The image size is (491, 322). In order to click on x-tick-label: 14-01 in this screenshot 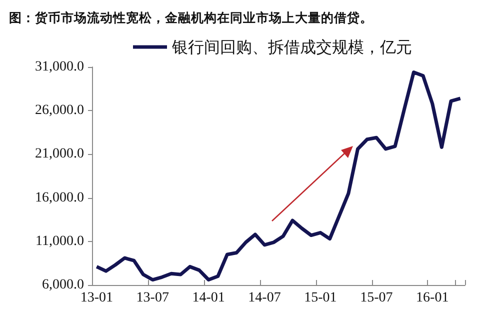, I will do `click(208, 298)`.